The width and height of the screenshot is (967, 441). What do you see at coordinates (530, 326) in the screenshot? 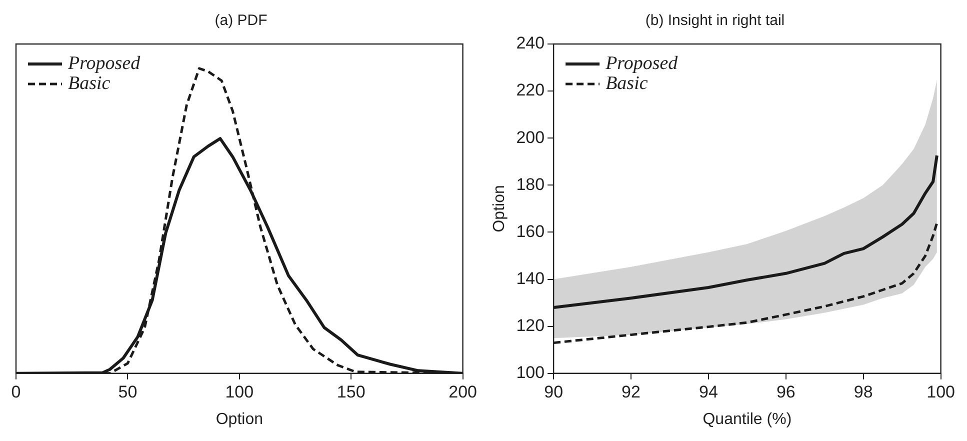
I see `y-tick-label: 120` at bounding box center [530, 326].